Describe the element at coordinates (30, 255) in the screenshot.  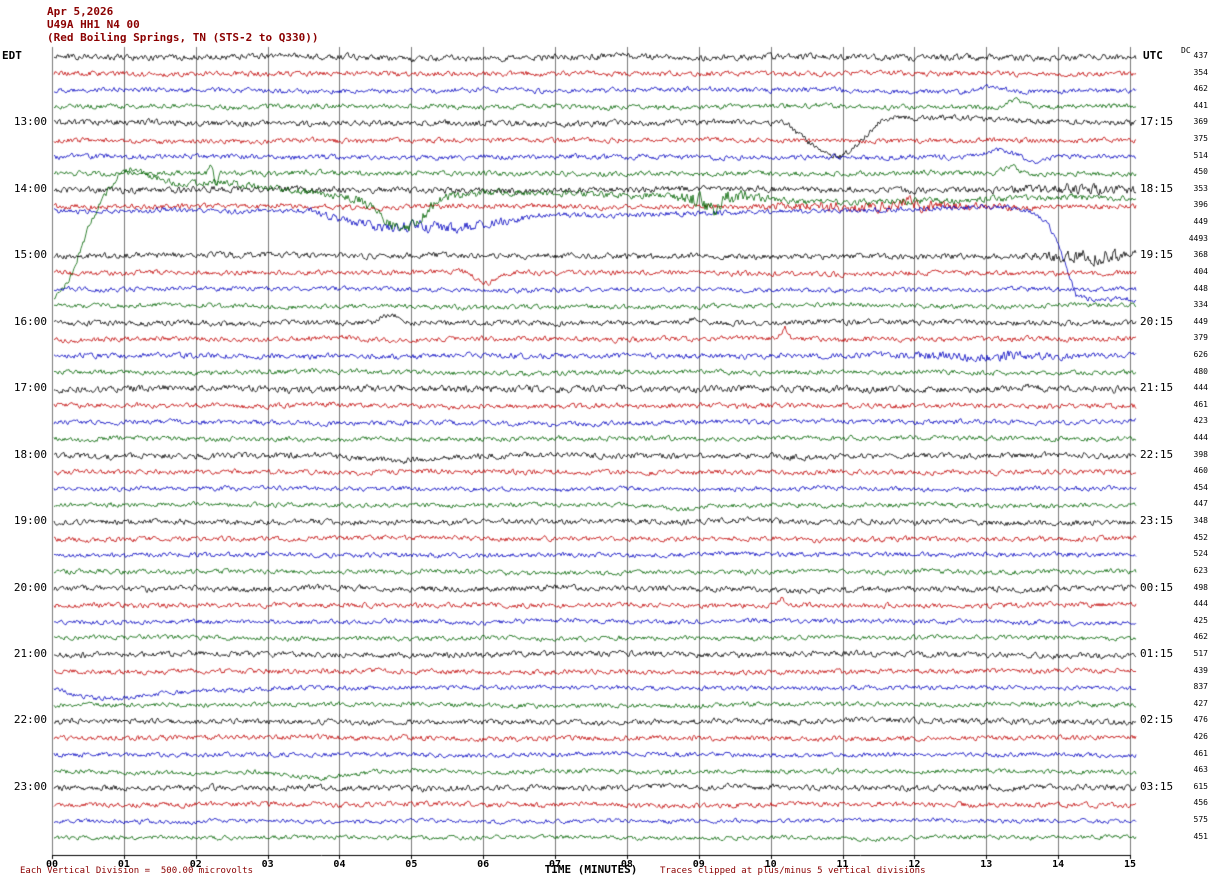
I see `edt-hour-label: 15:00` at that location.